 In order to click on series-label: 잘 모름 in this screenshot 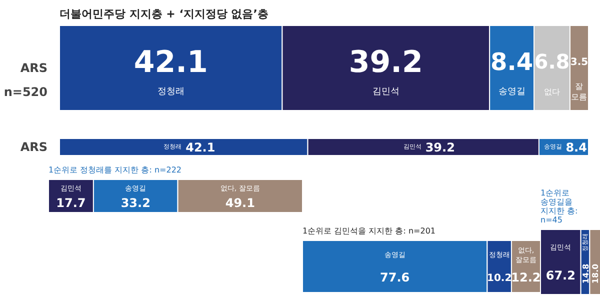, I will do `click(579, 92)`.